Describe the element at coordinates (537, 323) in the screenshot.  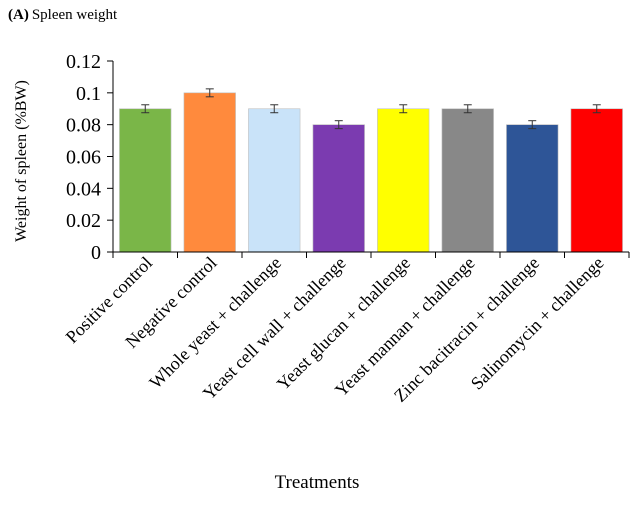
I see `x-tick-label: Salinomycin + challenge` at that location.